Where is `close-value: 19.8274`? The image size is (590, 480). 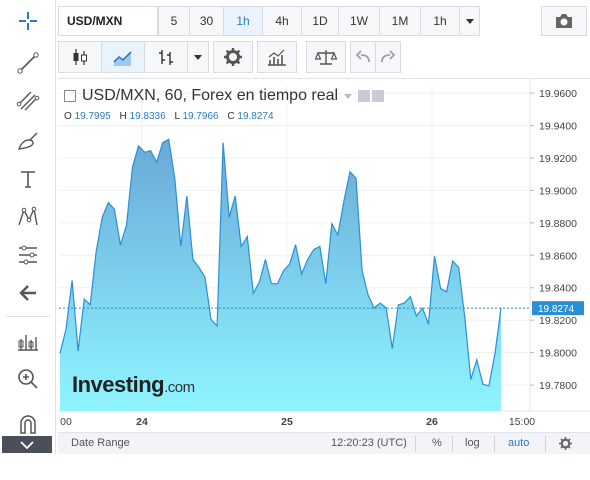
close-value: 19.8274 is located at coordinates (255, 116).